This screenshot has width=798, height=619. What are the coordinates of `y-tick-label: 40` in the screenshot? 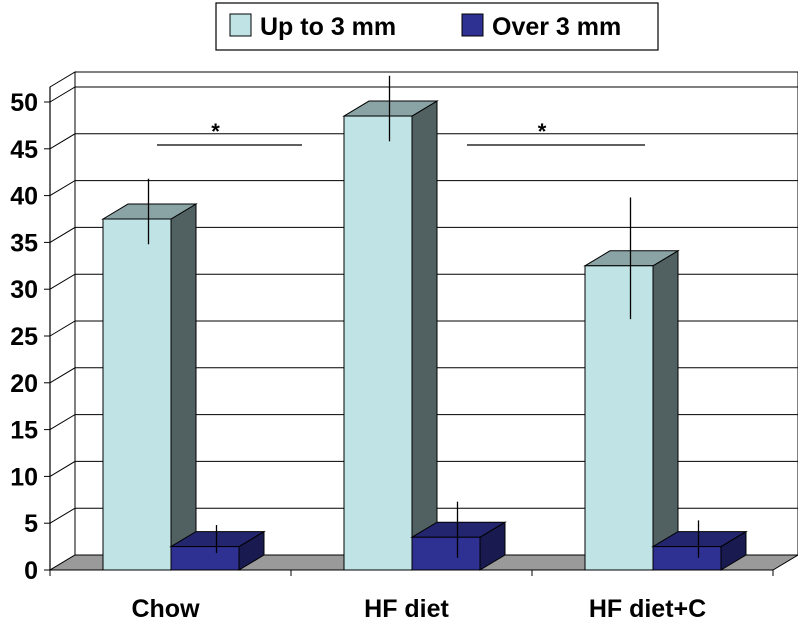 It's located at (24, 197).